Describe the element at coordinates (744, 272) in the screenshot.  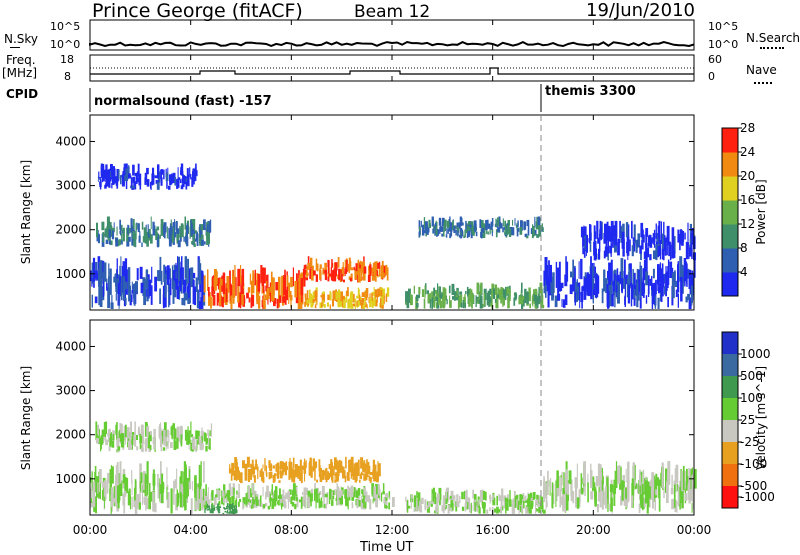
I see `colorbar-tick-label: 4` at that location.